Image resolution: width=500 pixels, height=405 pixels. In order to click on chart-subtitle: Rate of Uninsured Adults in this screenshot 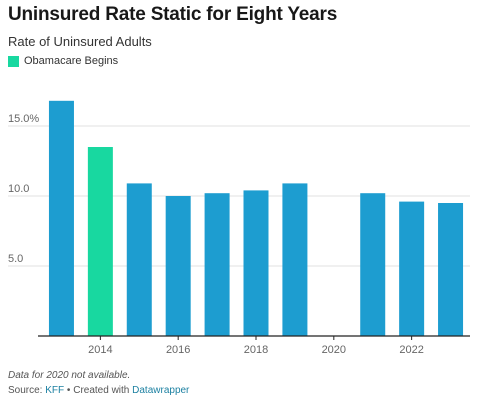, I will do `click(80, 41)`.